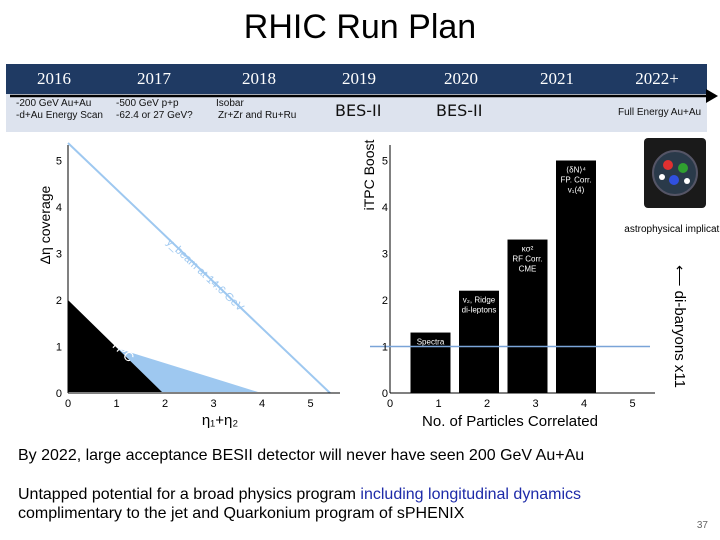  Describe the element at coordinates (45, 224) in the screenshot. I see `left-plot-ylabel: Δη coverage` at that location.